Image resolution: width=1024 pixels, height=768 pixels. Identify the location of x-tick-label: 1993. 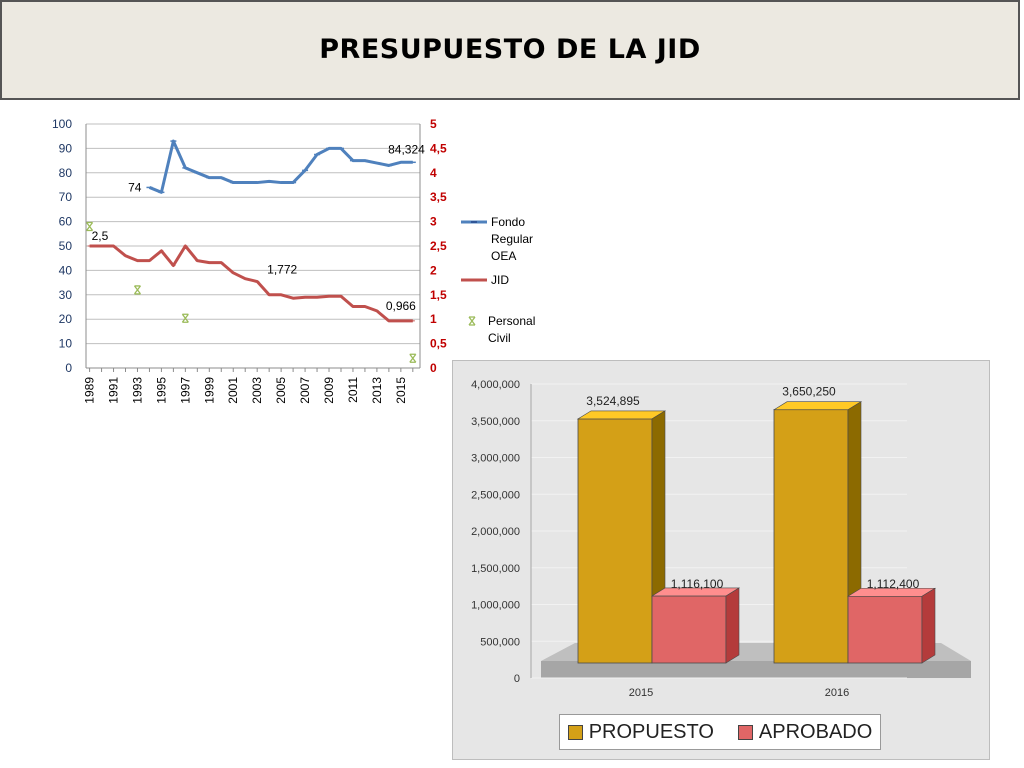
(137, 390).